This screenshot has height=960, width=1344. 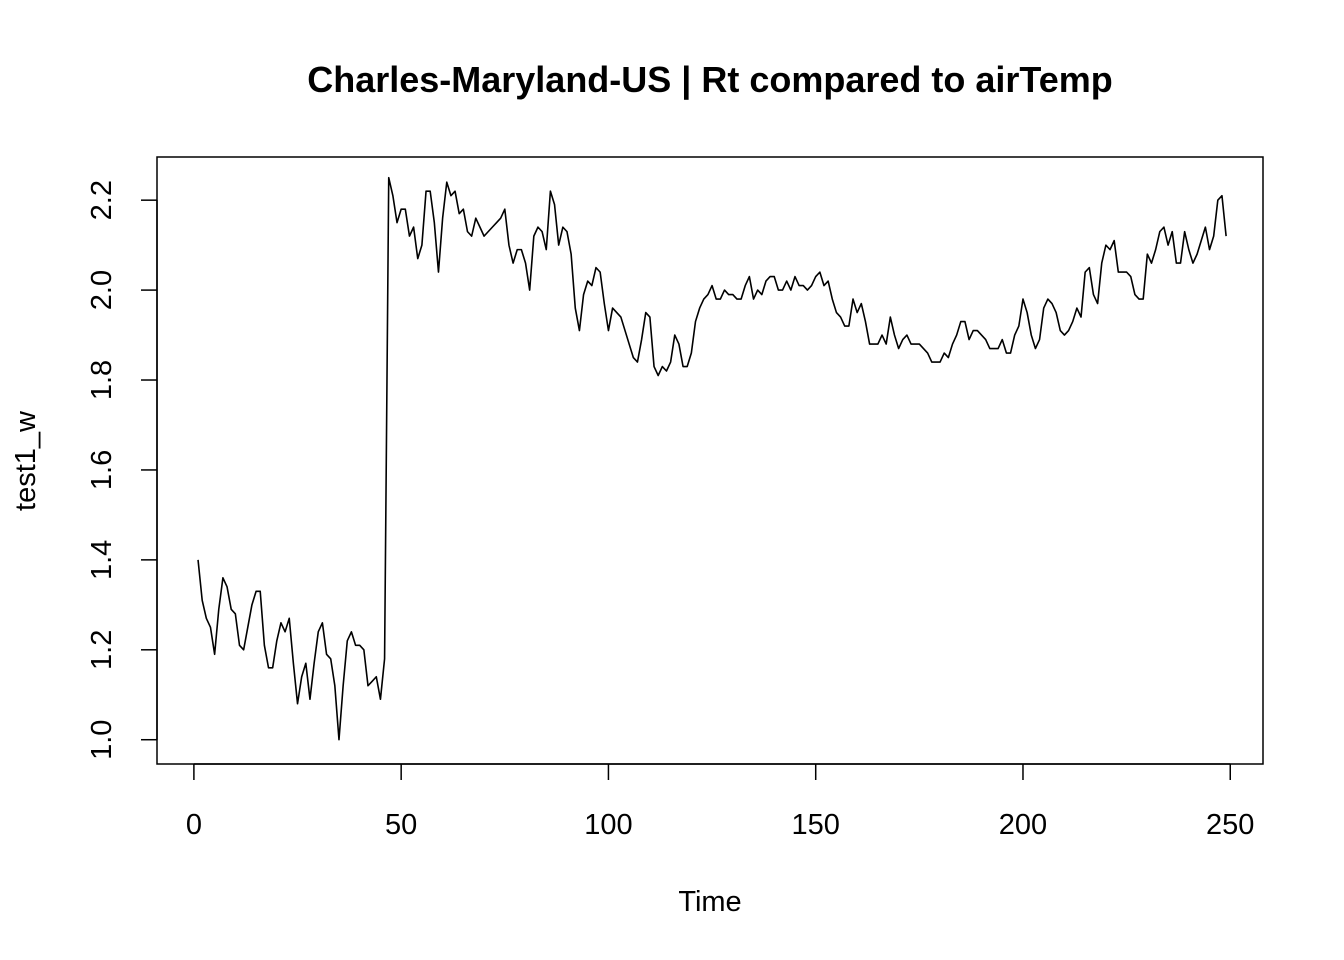 I want to click on y-axis: 1.0 1.2 1.4 1.6 1.8 2.0 2.2, so click(x=122, y=470).